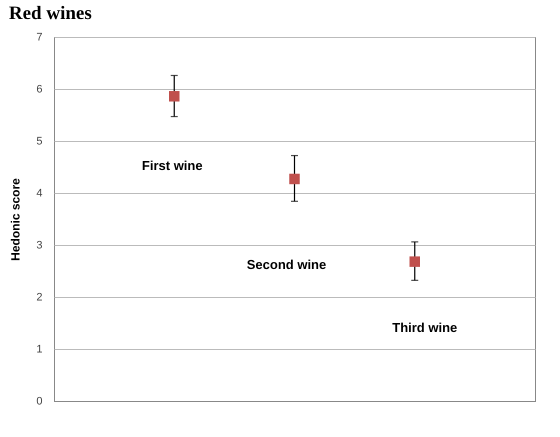  What do you see at coordinates (172, 165) in the screenshot?
I see `annotation: First wine` at bounding box center [172, 165].